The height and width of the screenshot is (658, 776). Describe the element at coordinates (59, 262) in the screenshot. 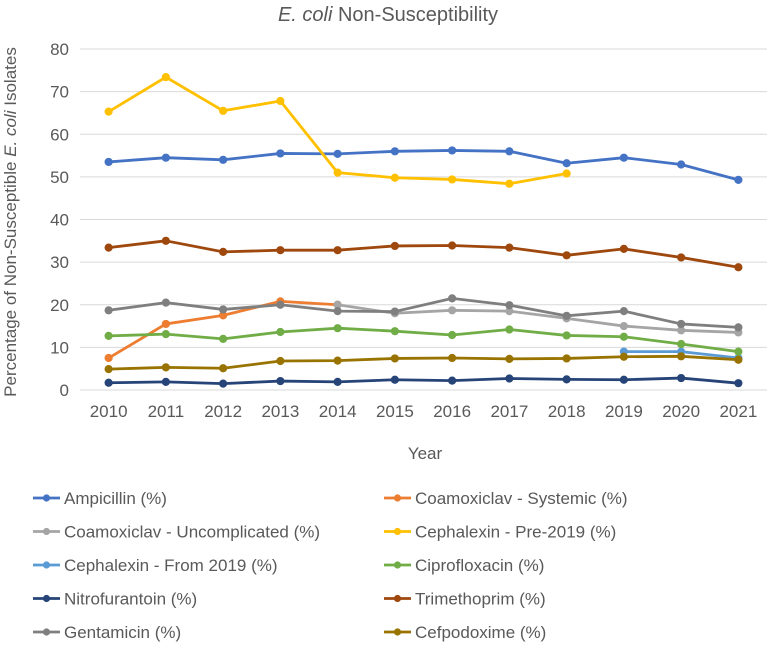

I see `y-tick-label: 30` at that location.